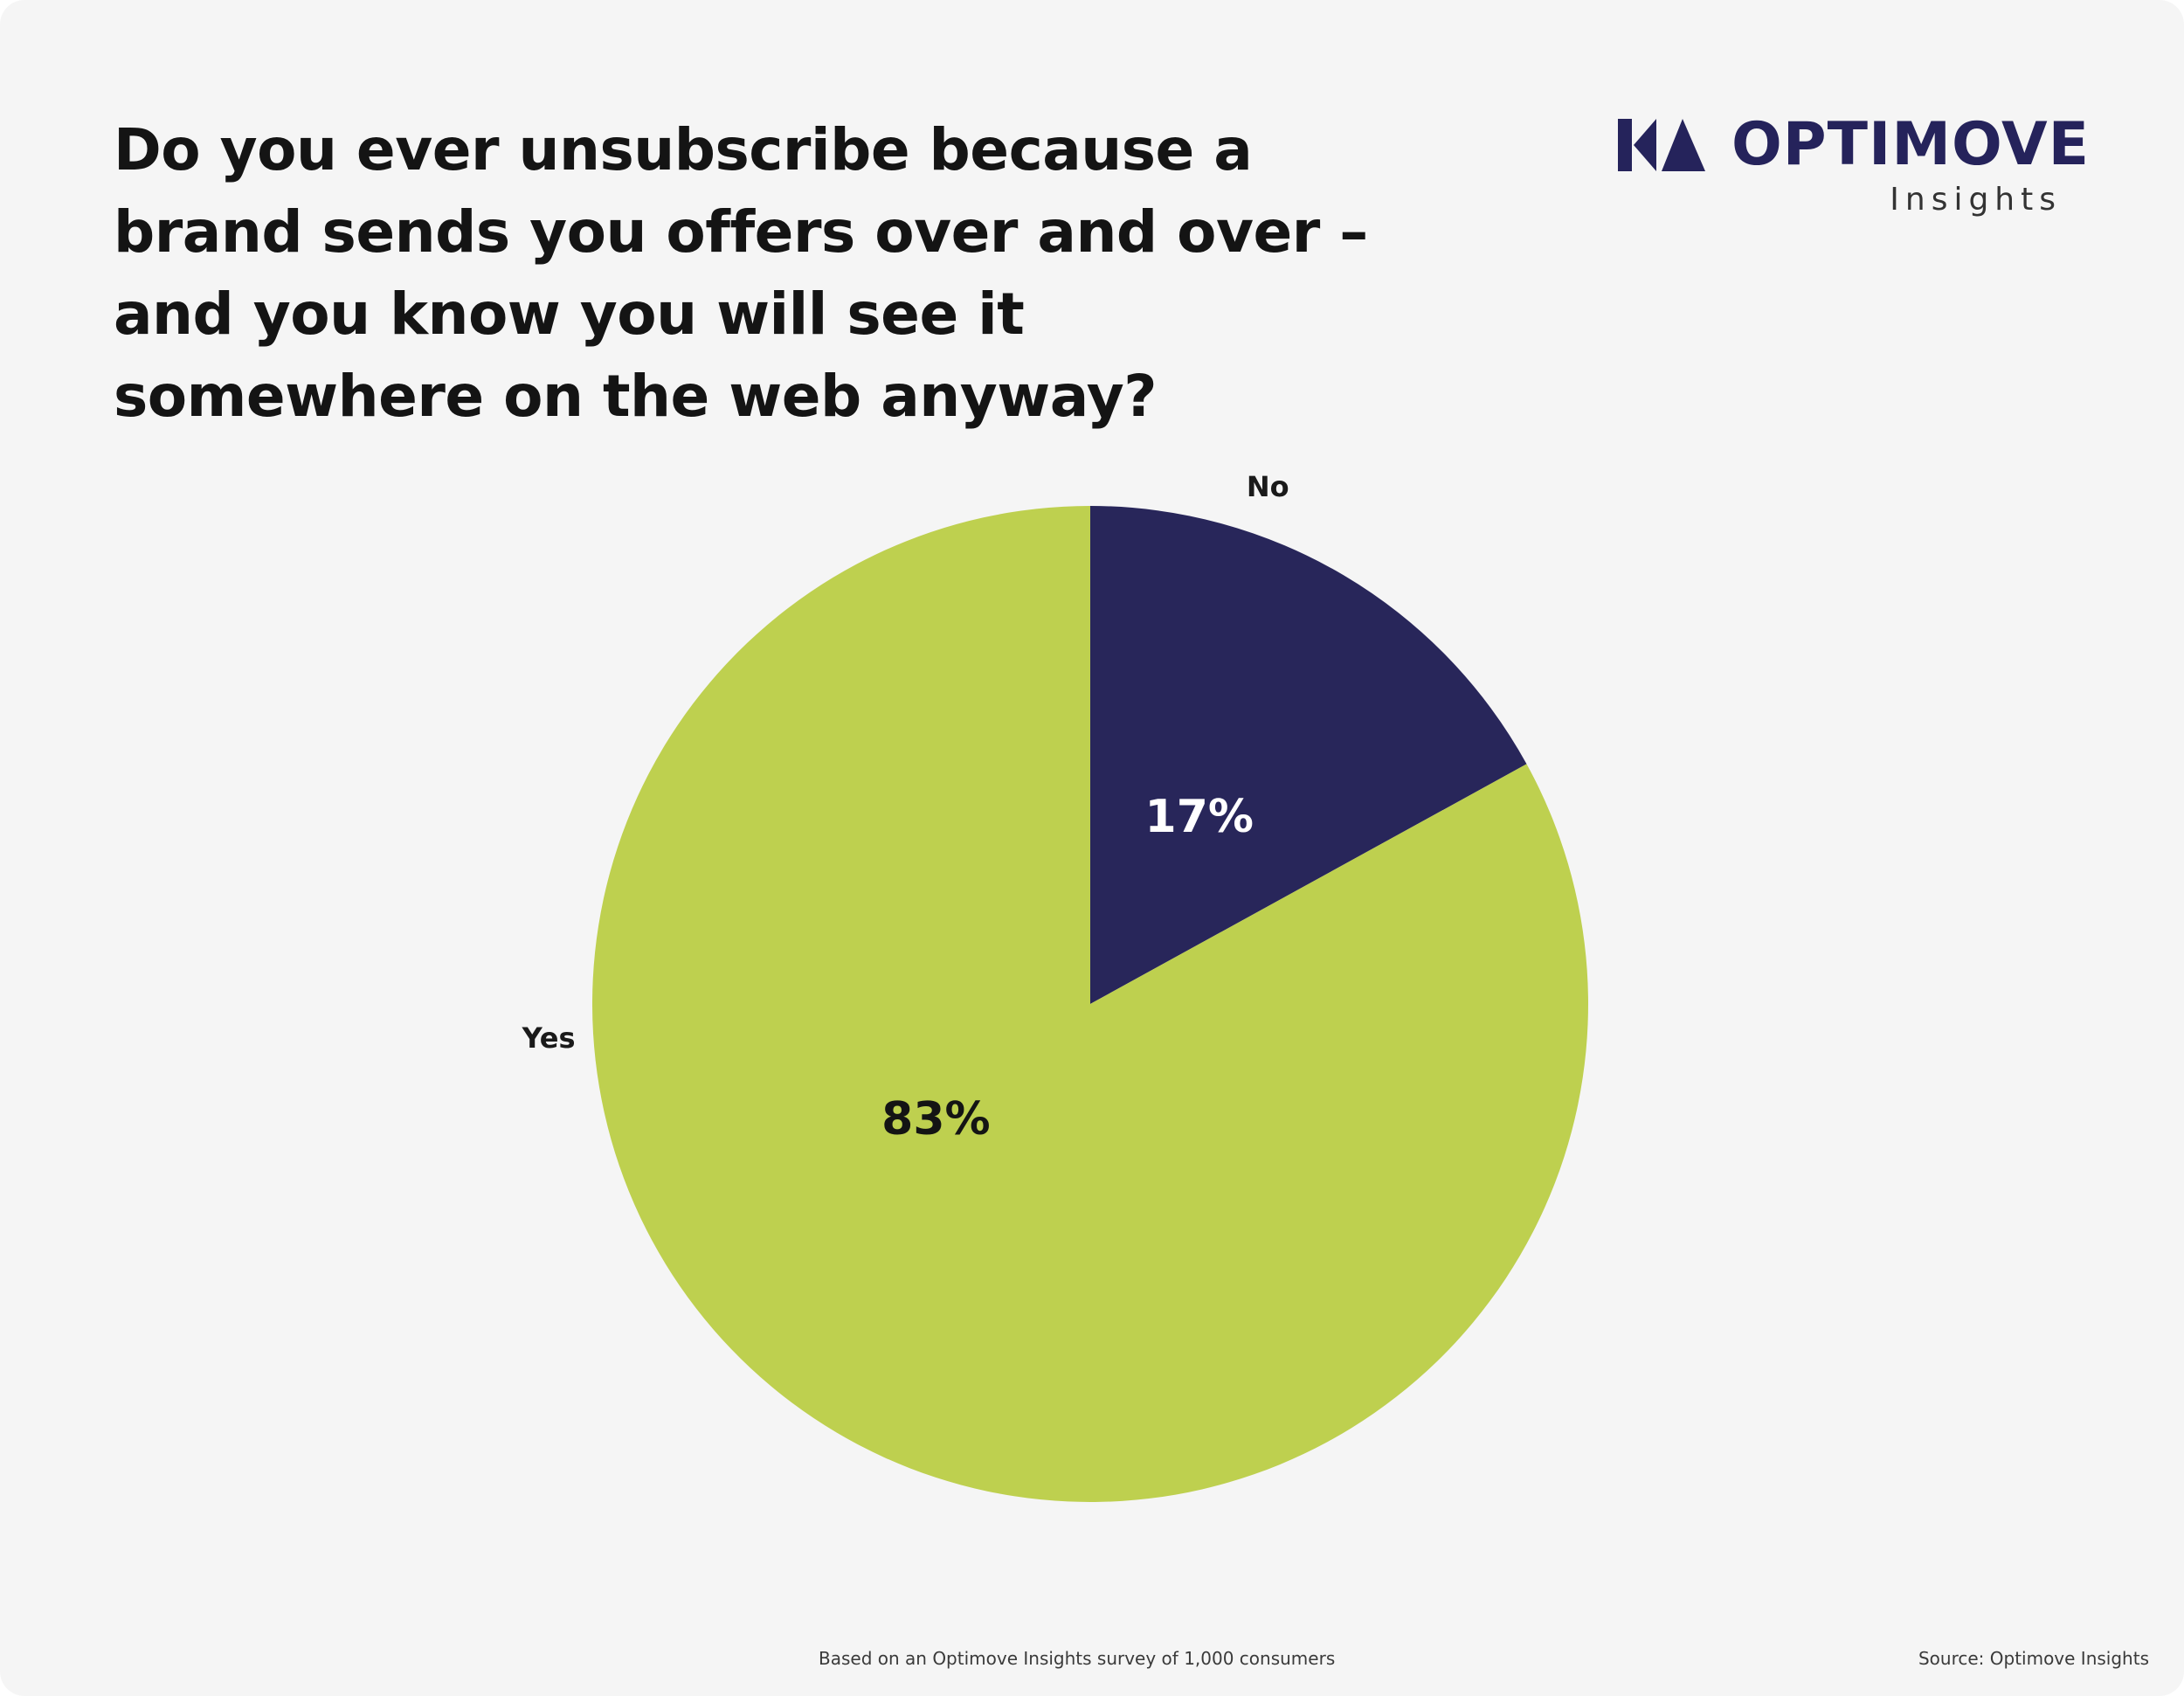  What do you see at coordinates (1976, 200) in the screenshot?
I see `logo-subtitle: Insights` at bounding box center [1976, 200].